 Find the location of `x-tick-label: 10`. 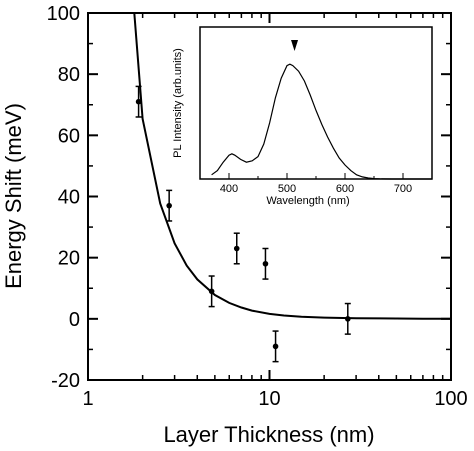

x-tick-label: 10 is located at coordinates (269, 399).